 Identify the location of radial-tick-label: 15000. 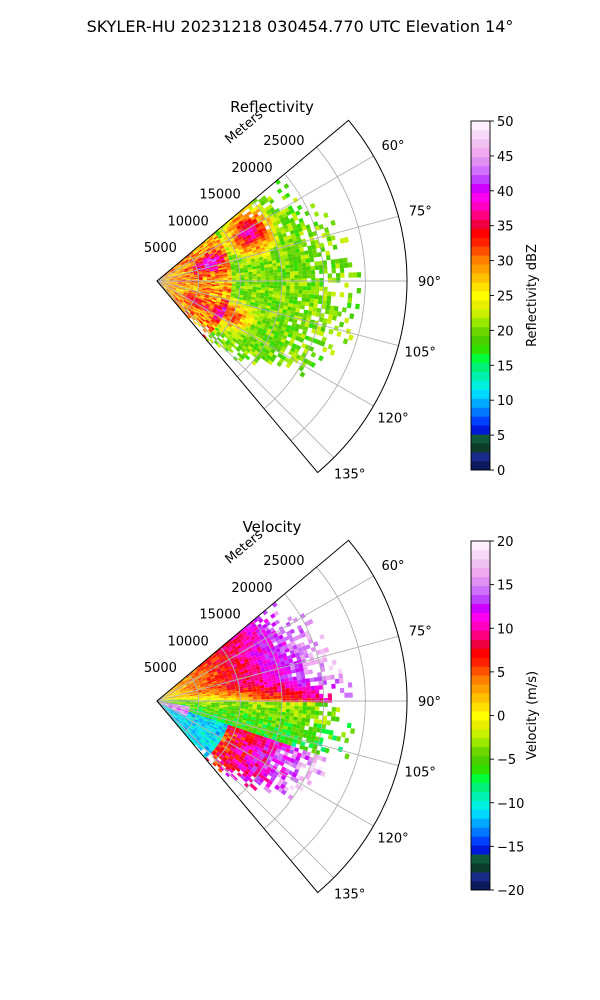
(219, 195).